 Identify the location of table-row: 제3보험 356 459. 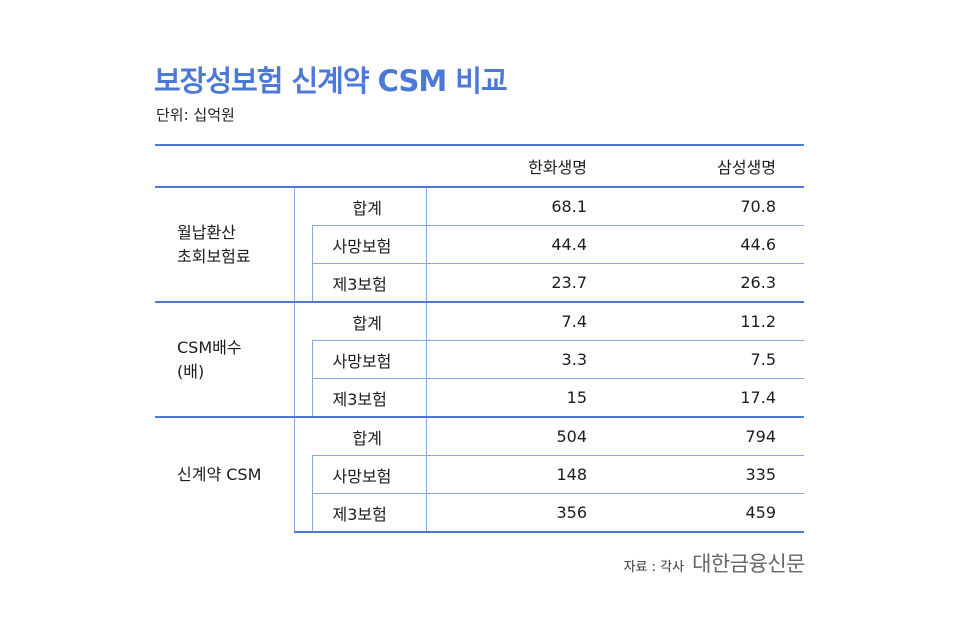
(479, 513).